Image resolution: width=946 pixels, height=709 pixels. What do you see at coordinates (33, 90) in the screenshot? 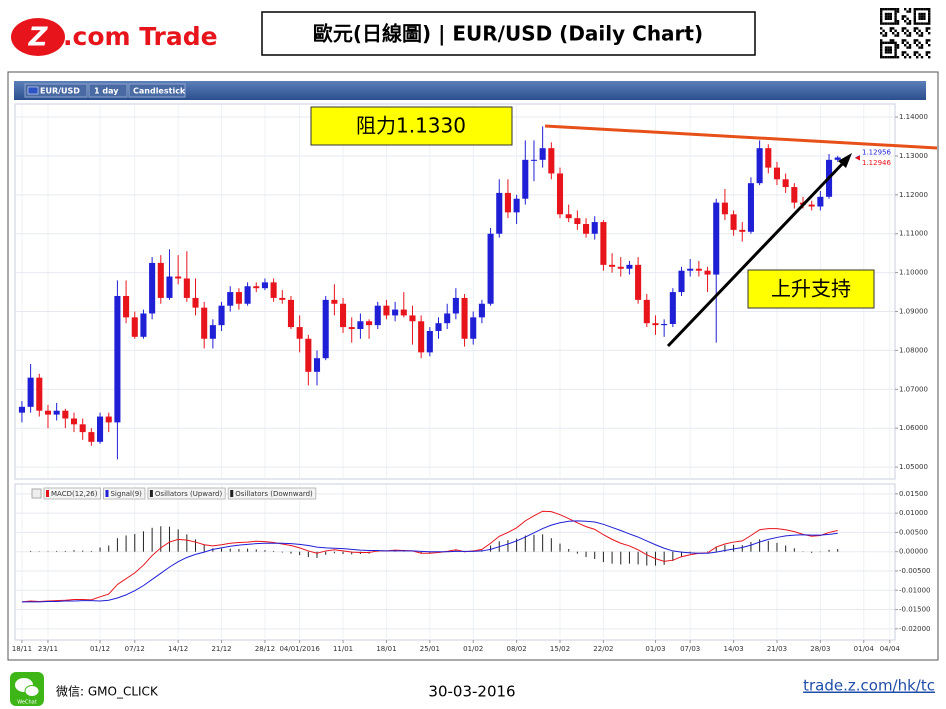
I see `flag-icon` at bounding box center [33, 90].